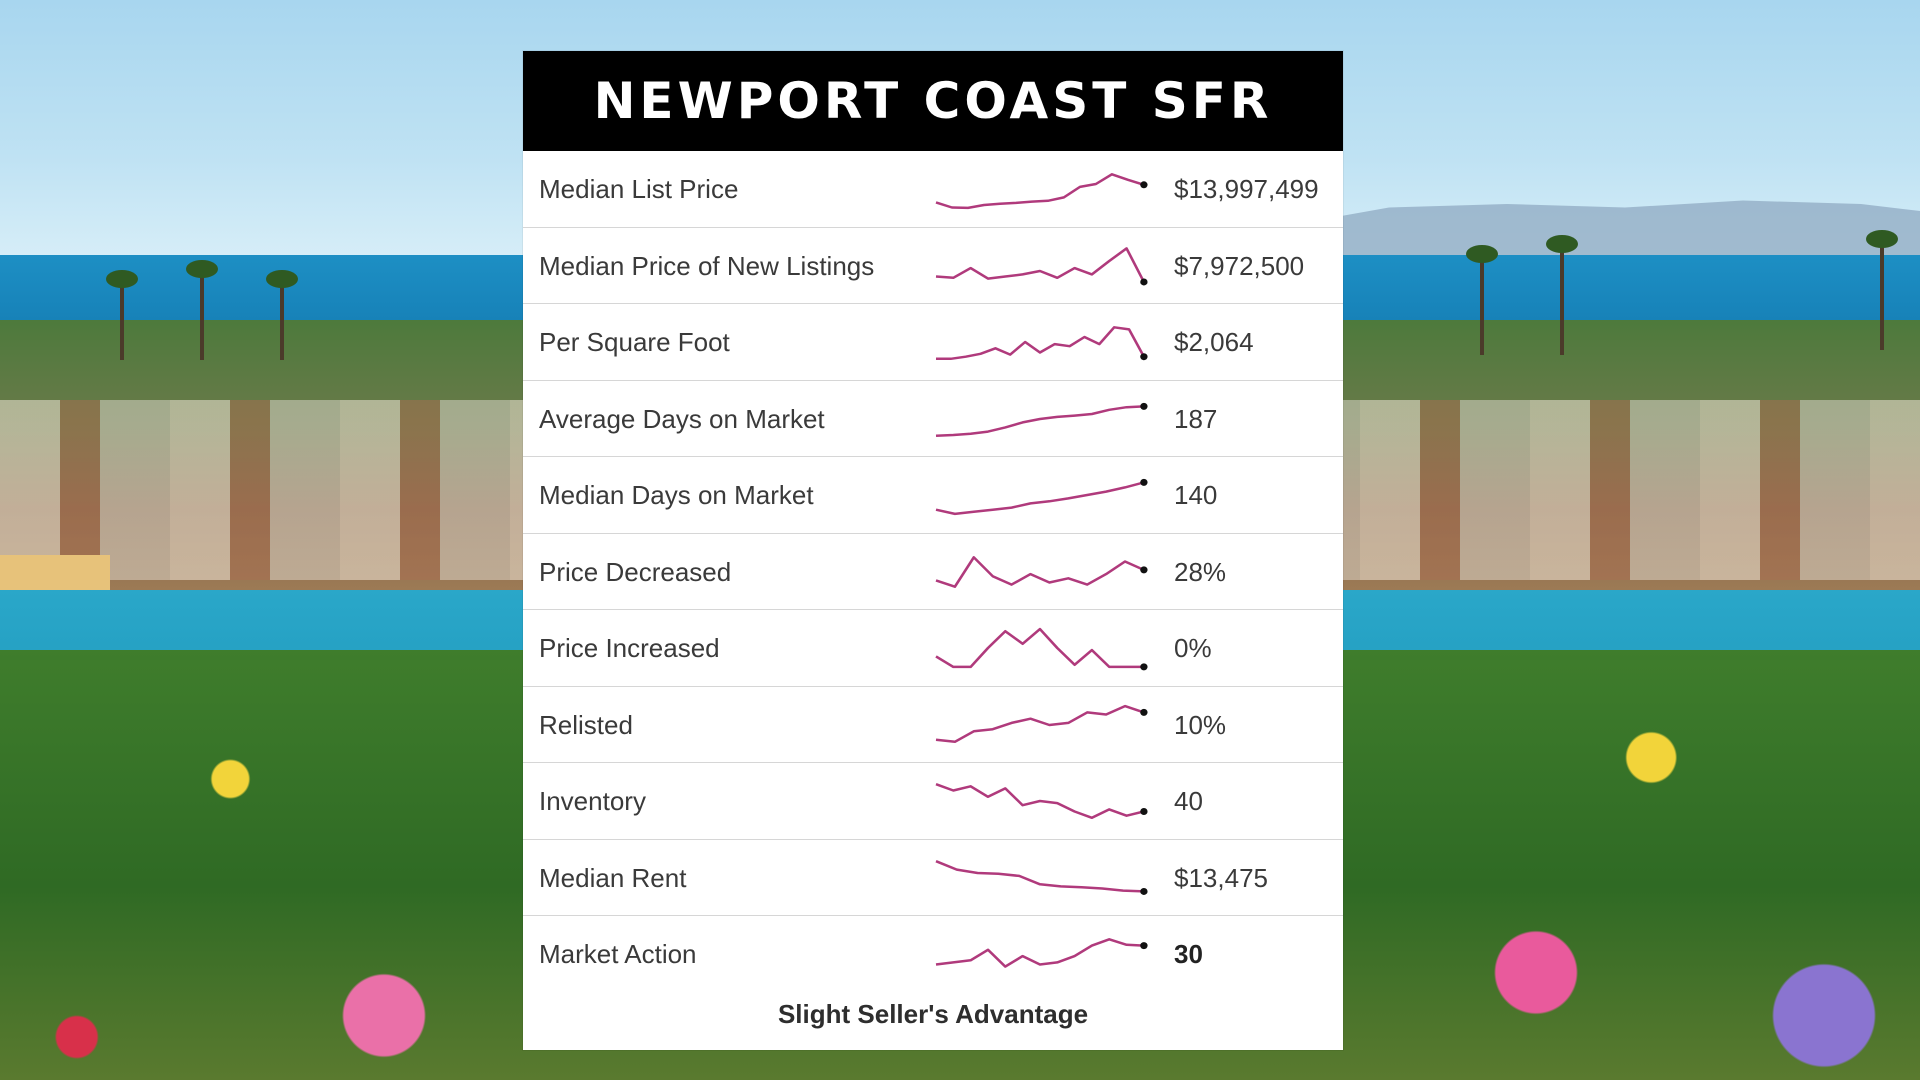 This screenshot has width=1920, height=1080. Describe the element at coordinates (1193, 648) in the screenshot. I see `stat-value: 0%` at that location.